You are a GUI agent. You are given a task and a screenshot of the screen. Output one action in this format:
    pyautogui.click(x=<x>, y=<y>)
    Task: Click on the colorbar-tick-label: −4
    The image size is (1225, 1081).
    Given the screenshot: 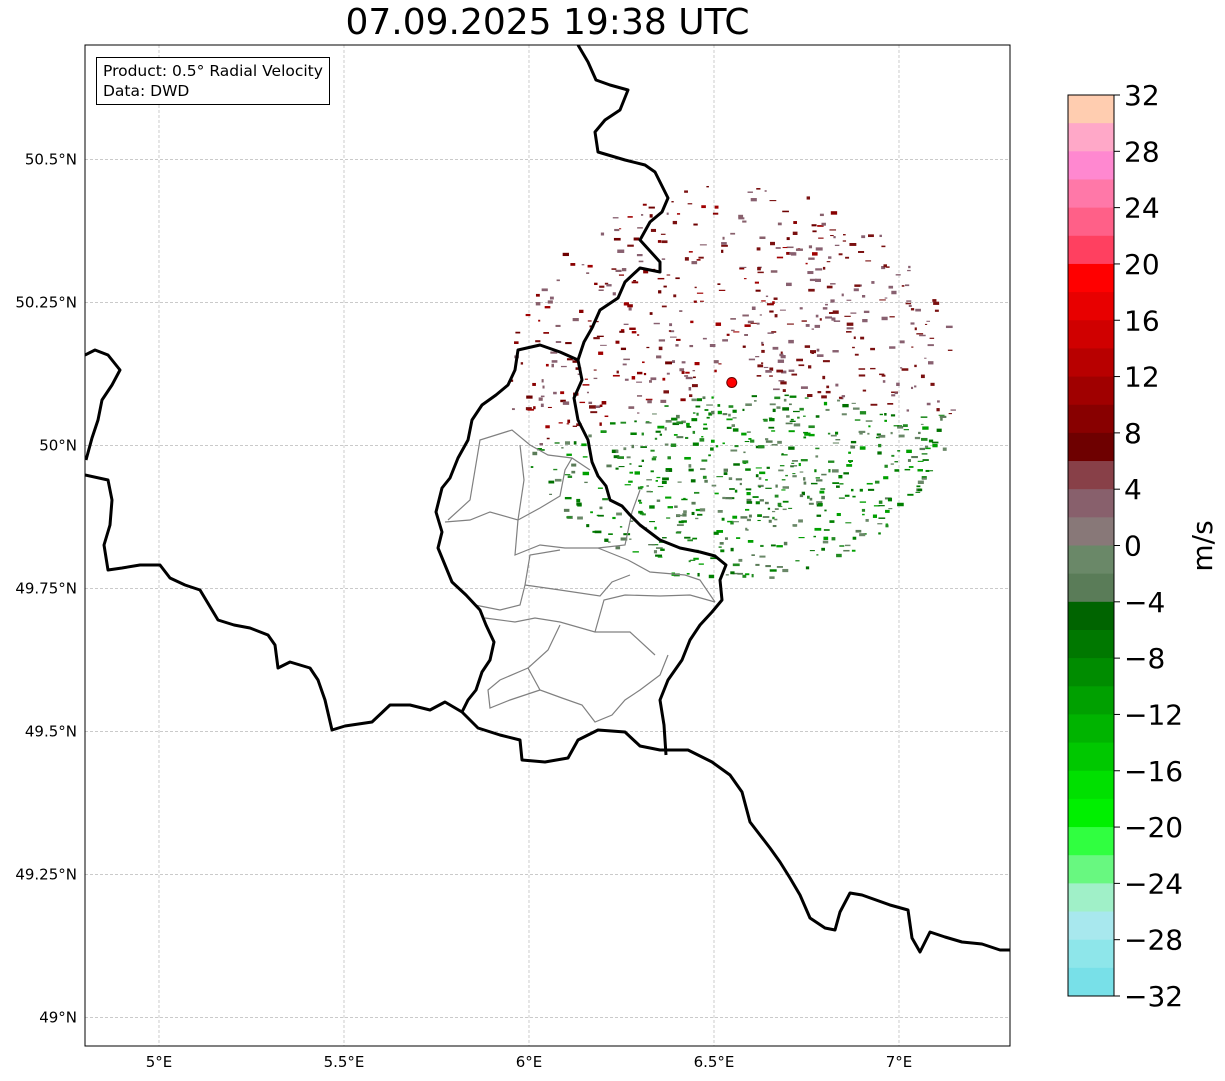 What is the action you would take?
    pyautogui.click(x=1144, y=602)
    